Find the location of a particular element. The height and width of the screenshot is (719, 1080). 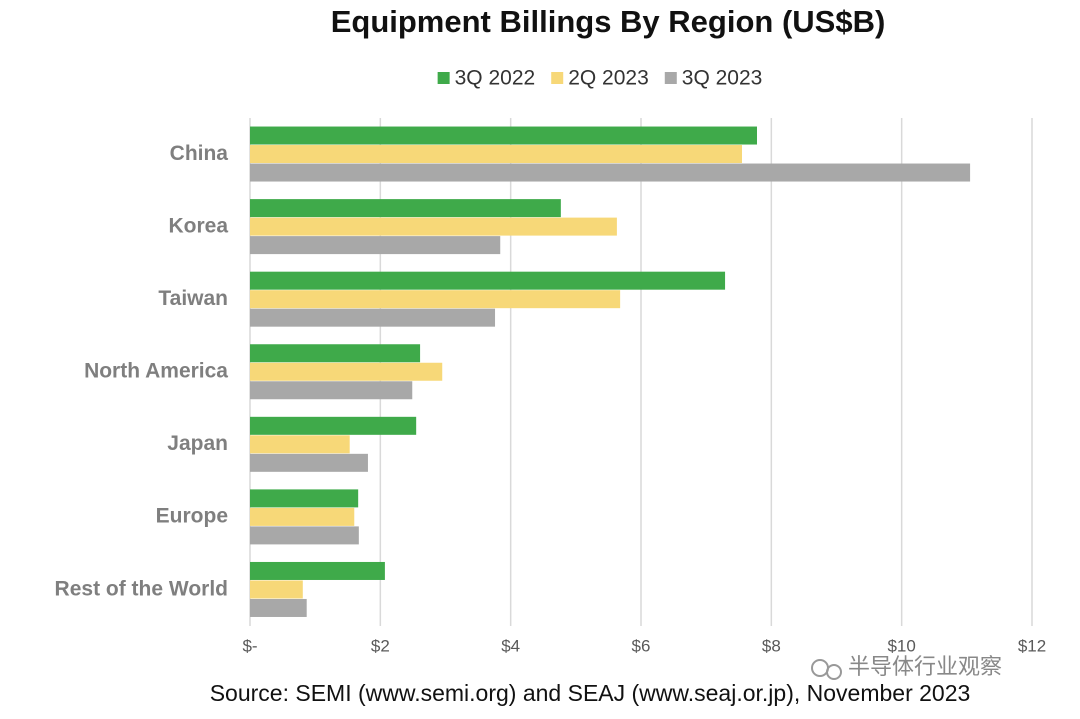

x-tick-label: $8 is located at coordinates (771, 645).